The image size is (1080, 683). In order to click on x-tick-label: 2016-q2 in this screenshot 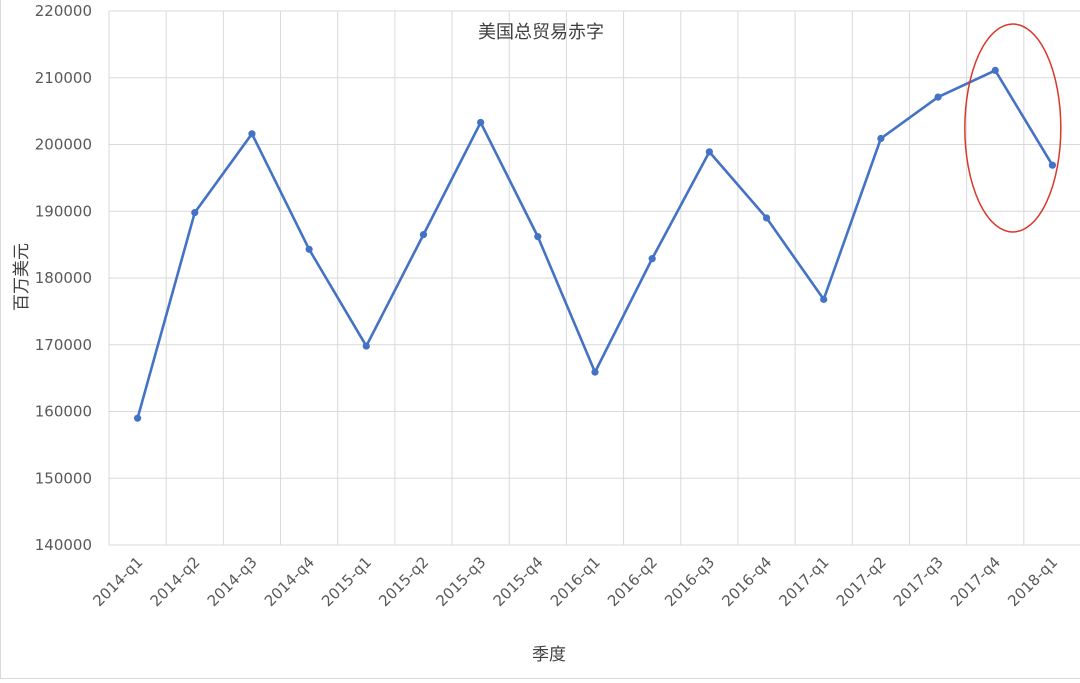, I will do `click(632, 581)`.